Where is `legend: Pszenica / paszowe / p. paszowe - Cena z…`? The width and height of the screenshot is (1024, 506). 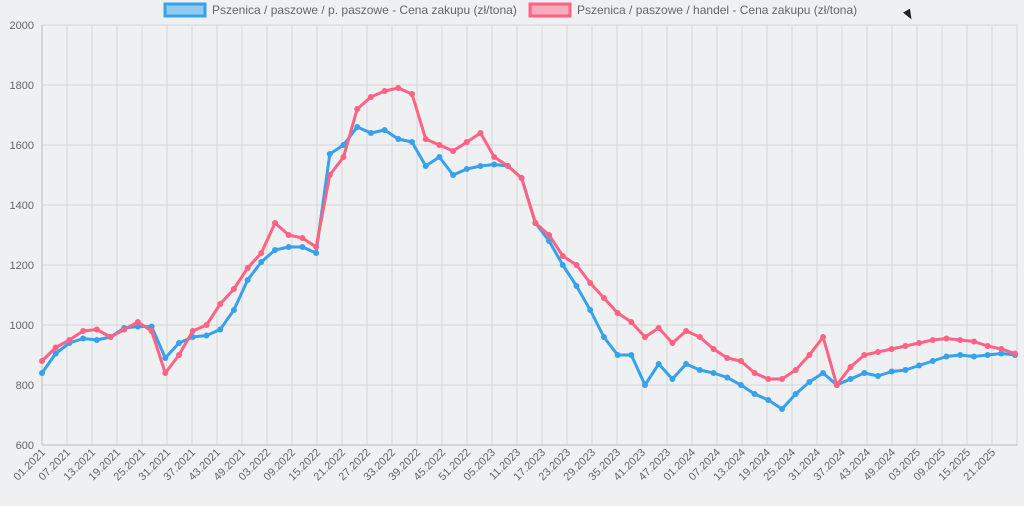 legend: Pszenica / paszowe / p. paszowe - Cena z… is located at coordinates (510, 10).